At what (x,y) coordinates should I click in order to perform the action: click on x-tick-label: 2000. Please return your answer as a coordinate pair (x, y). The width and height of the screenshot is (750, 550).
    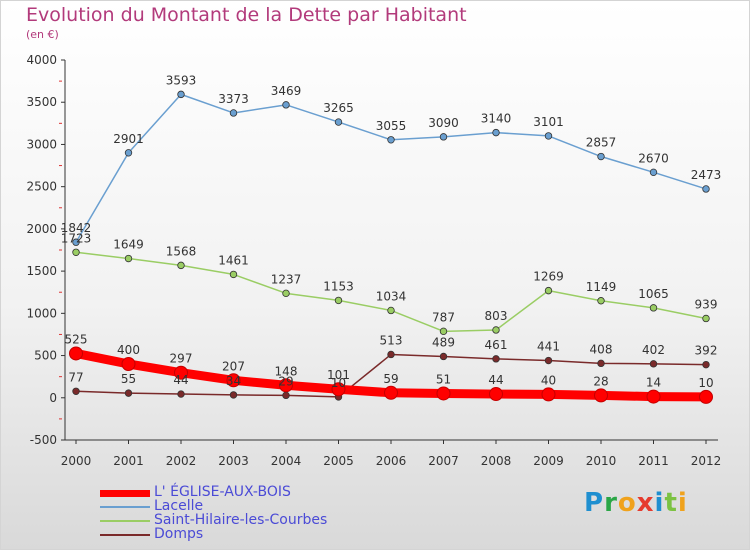
    Looking at the image, I should click on (76, 461).